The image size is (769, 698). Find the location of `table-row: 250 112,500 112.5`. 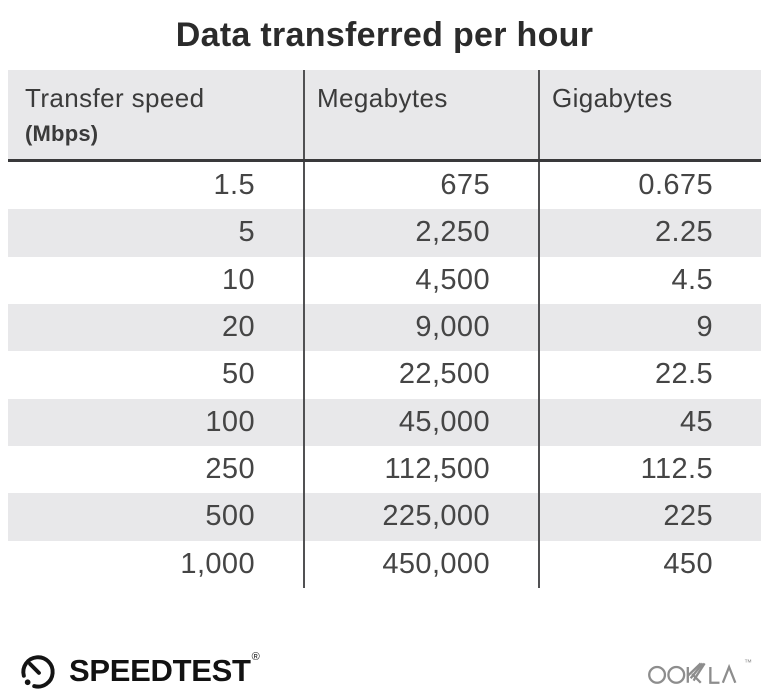

table-row: 250 112,500 112.5 is located at coordinates (384, 469).